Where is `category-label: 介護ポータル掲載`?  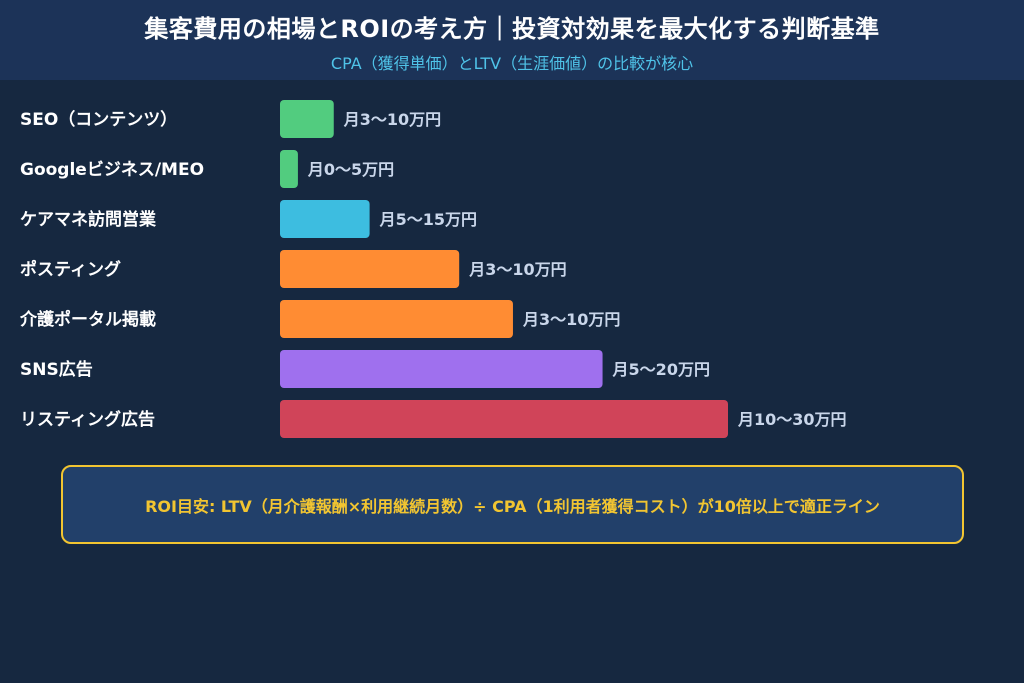
category-label: 介護ポータル掲載 is located at coordinates (87, 319).